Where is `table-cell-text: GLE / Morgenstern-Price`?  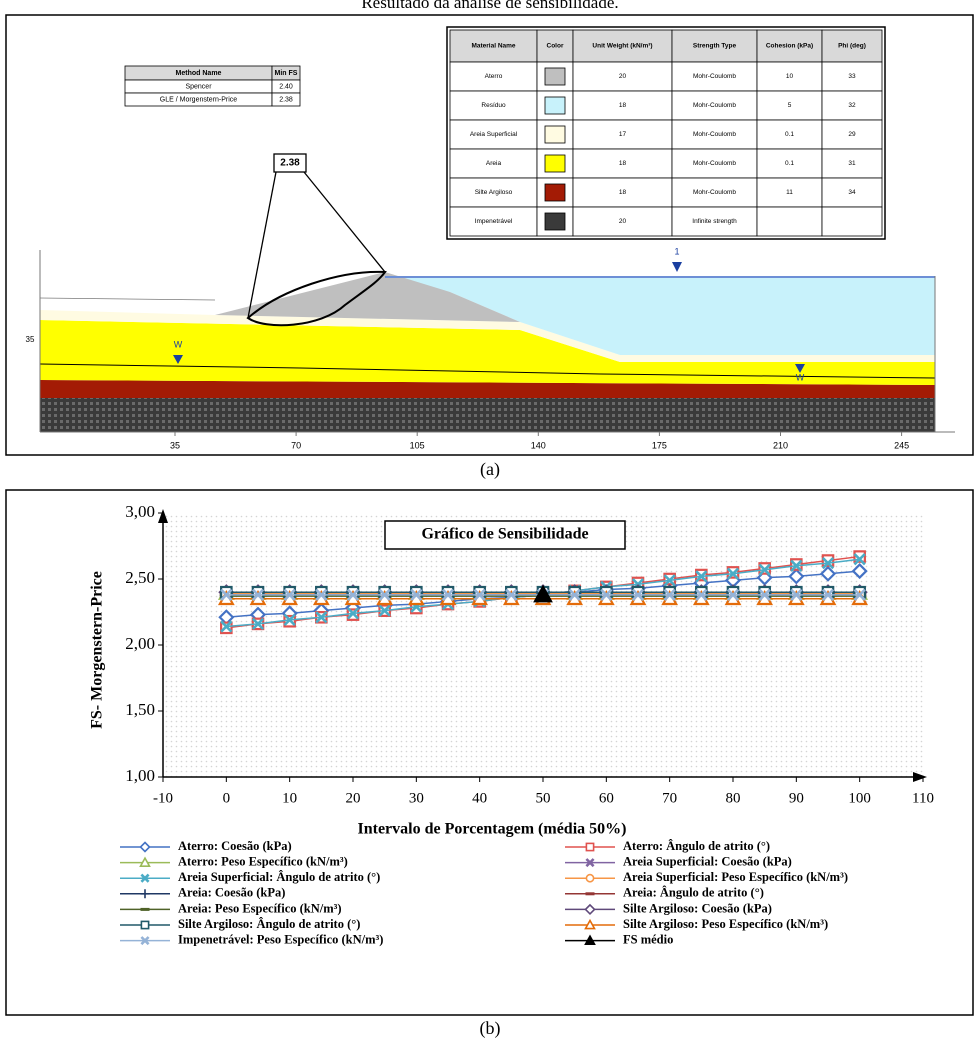
table-cell-text: GLE / Morgenstern-Price is located at coordinates (199, 99).